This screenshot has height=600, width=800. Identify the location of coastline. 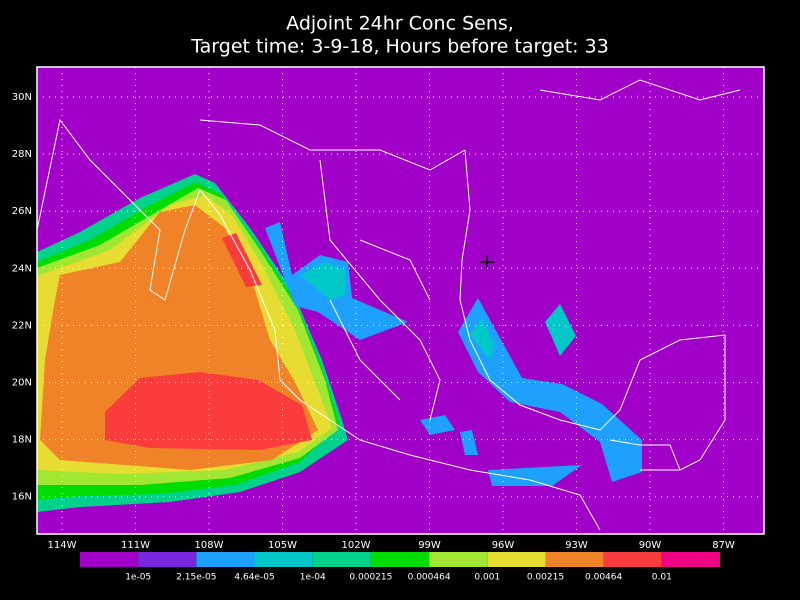
(640, 90).